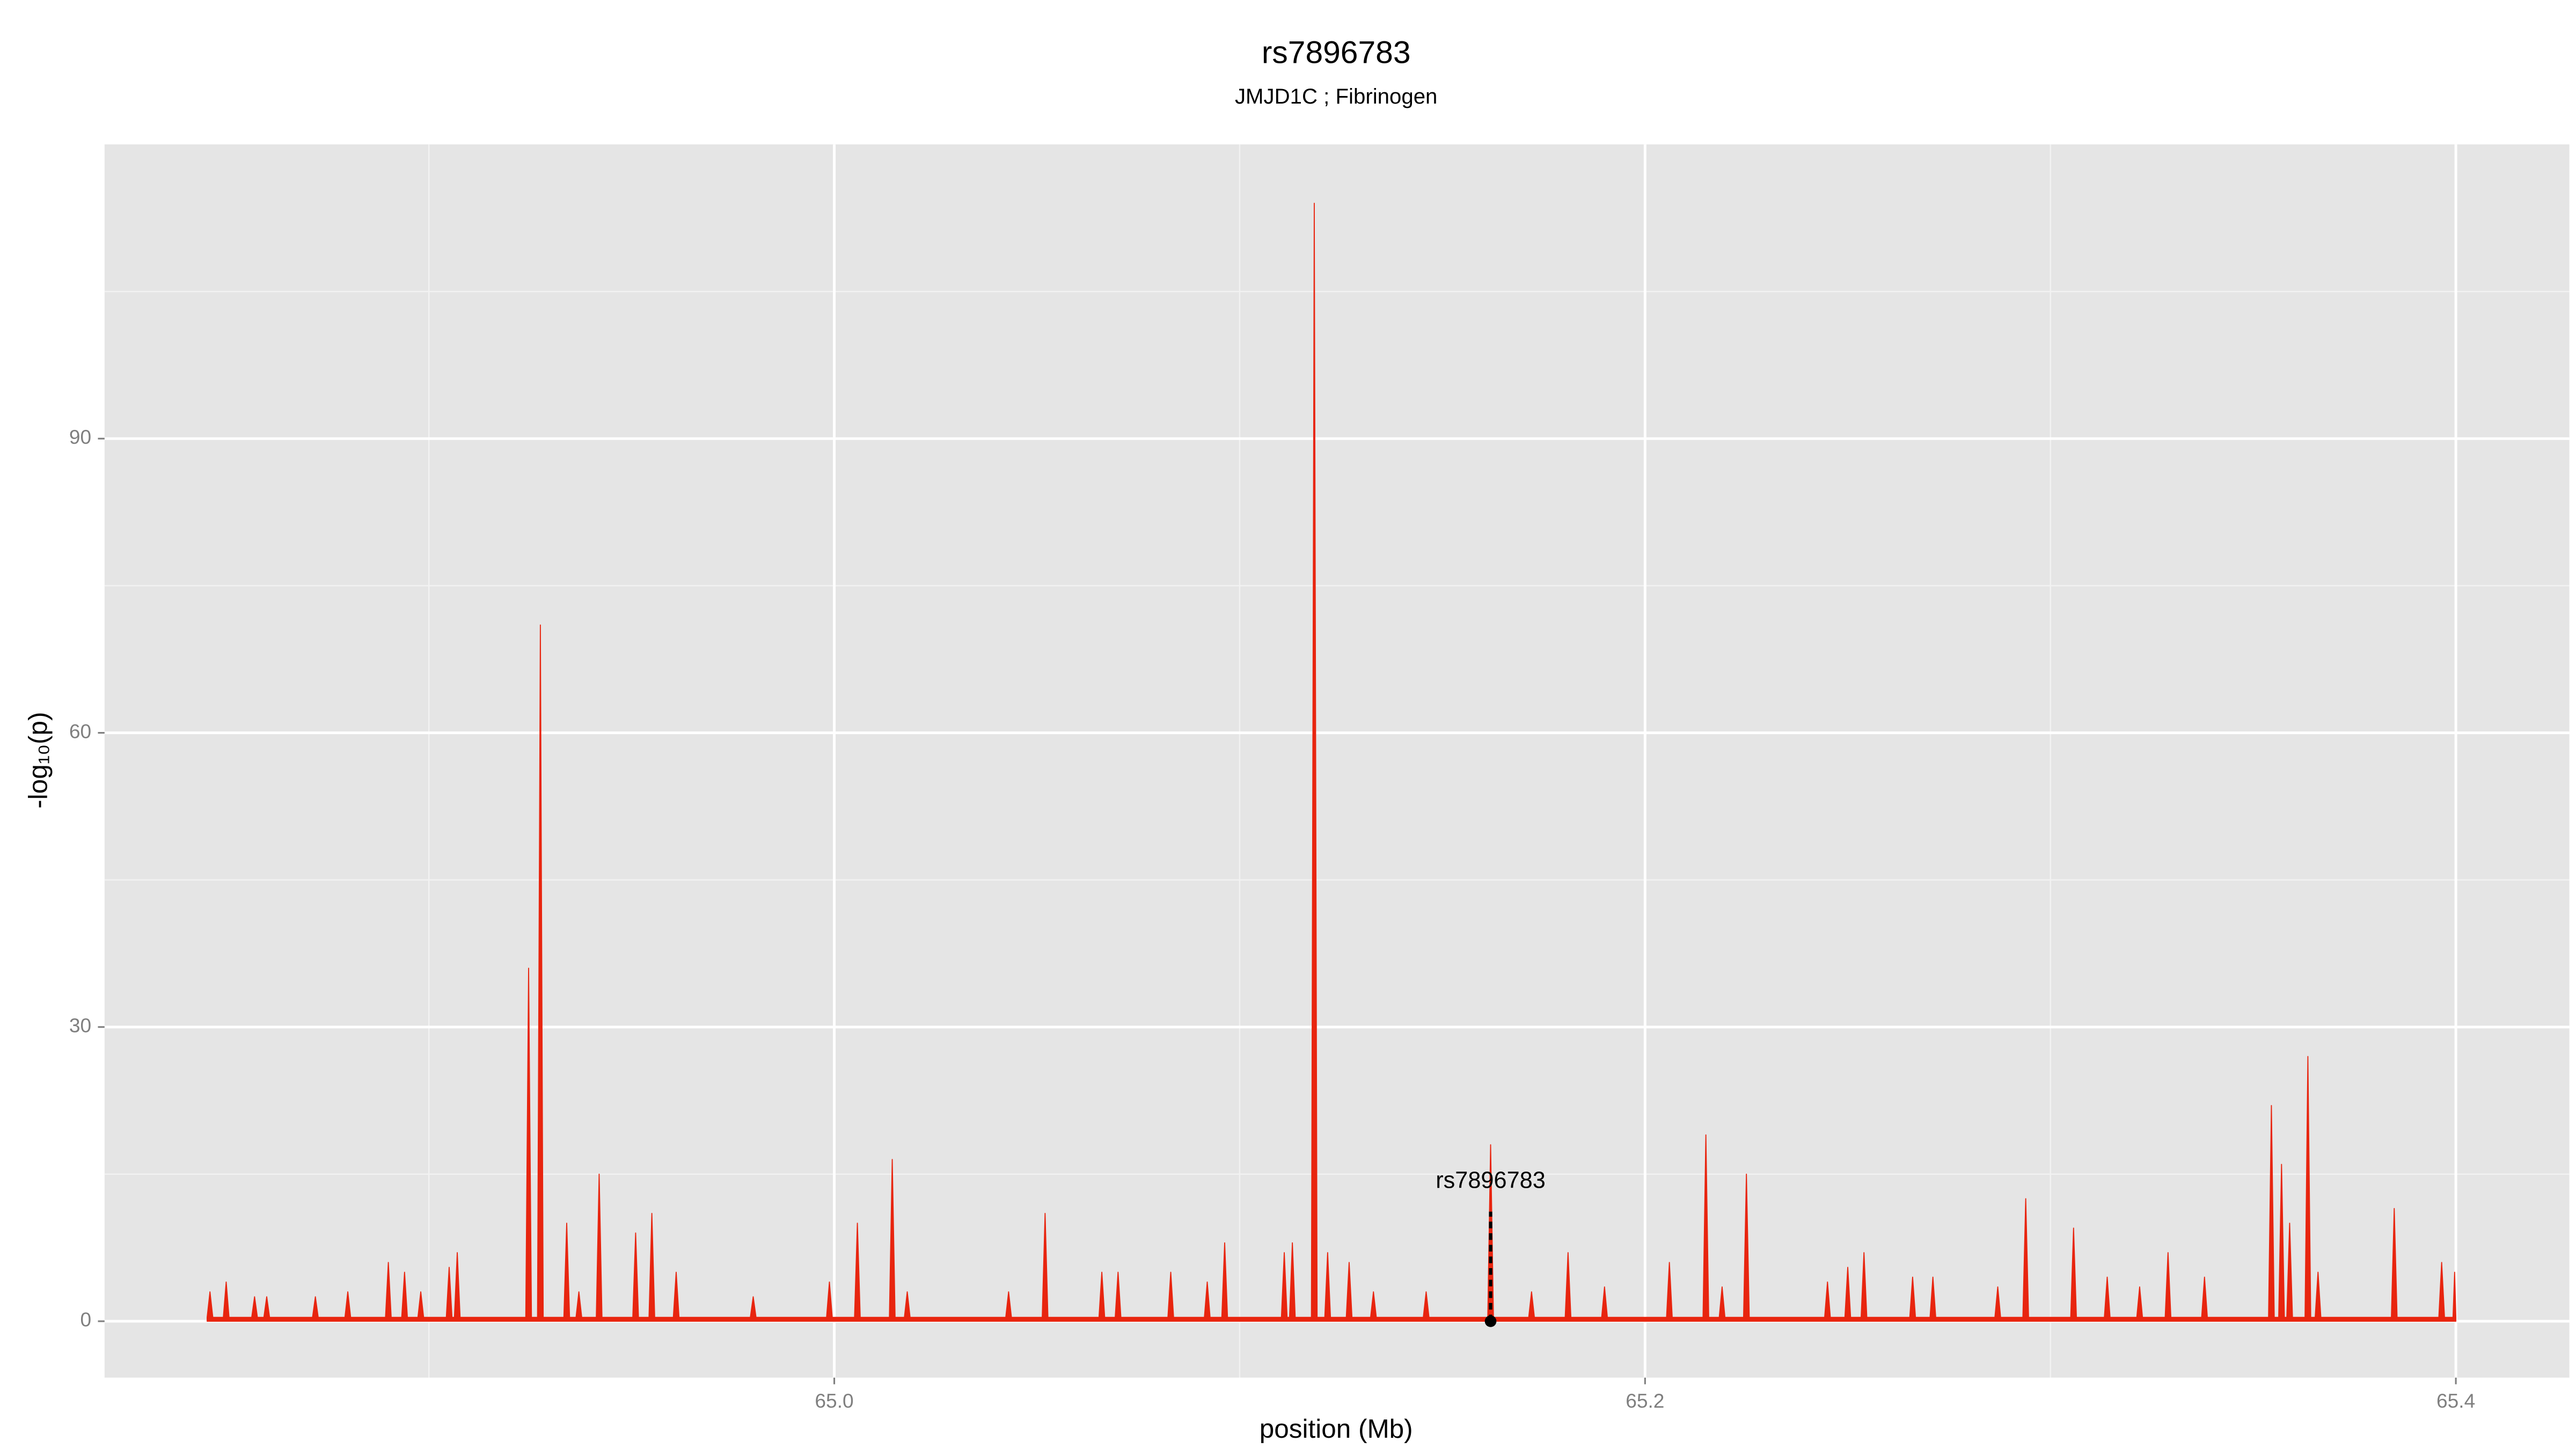  Describe the element at coordinates (1336, 1429) in the screenshot. I see `x-axis-title: position (Mb)` at that location.